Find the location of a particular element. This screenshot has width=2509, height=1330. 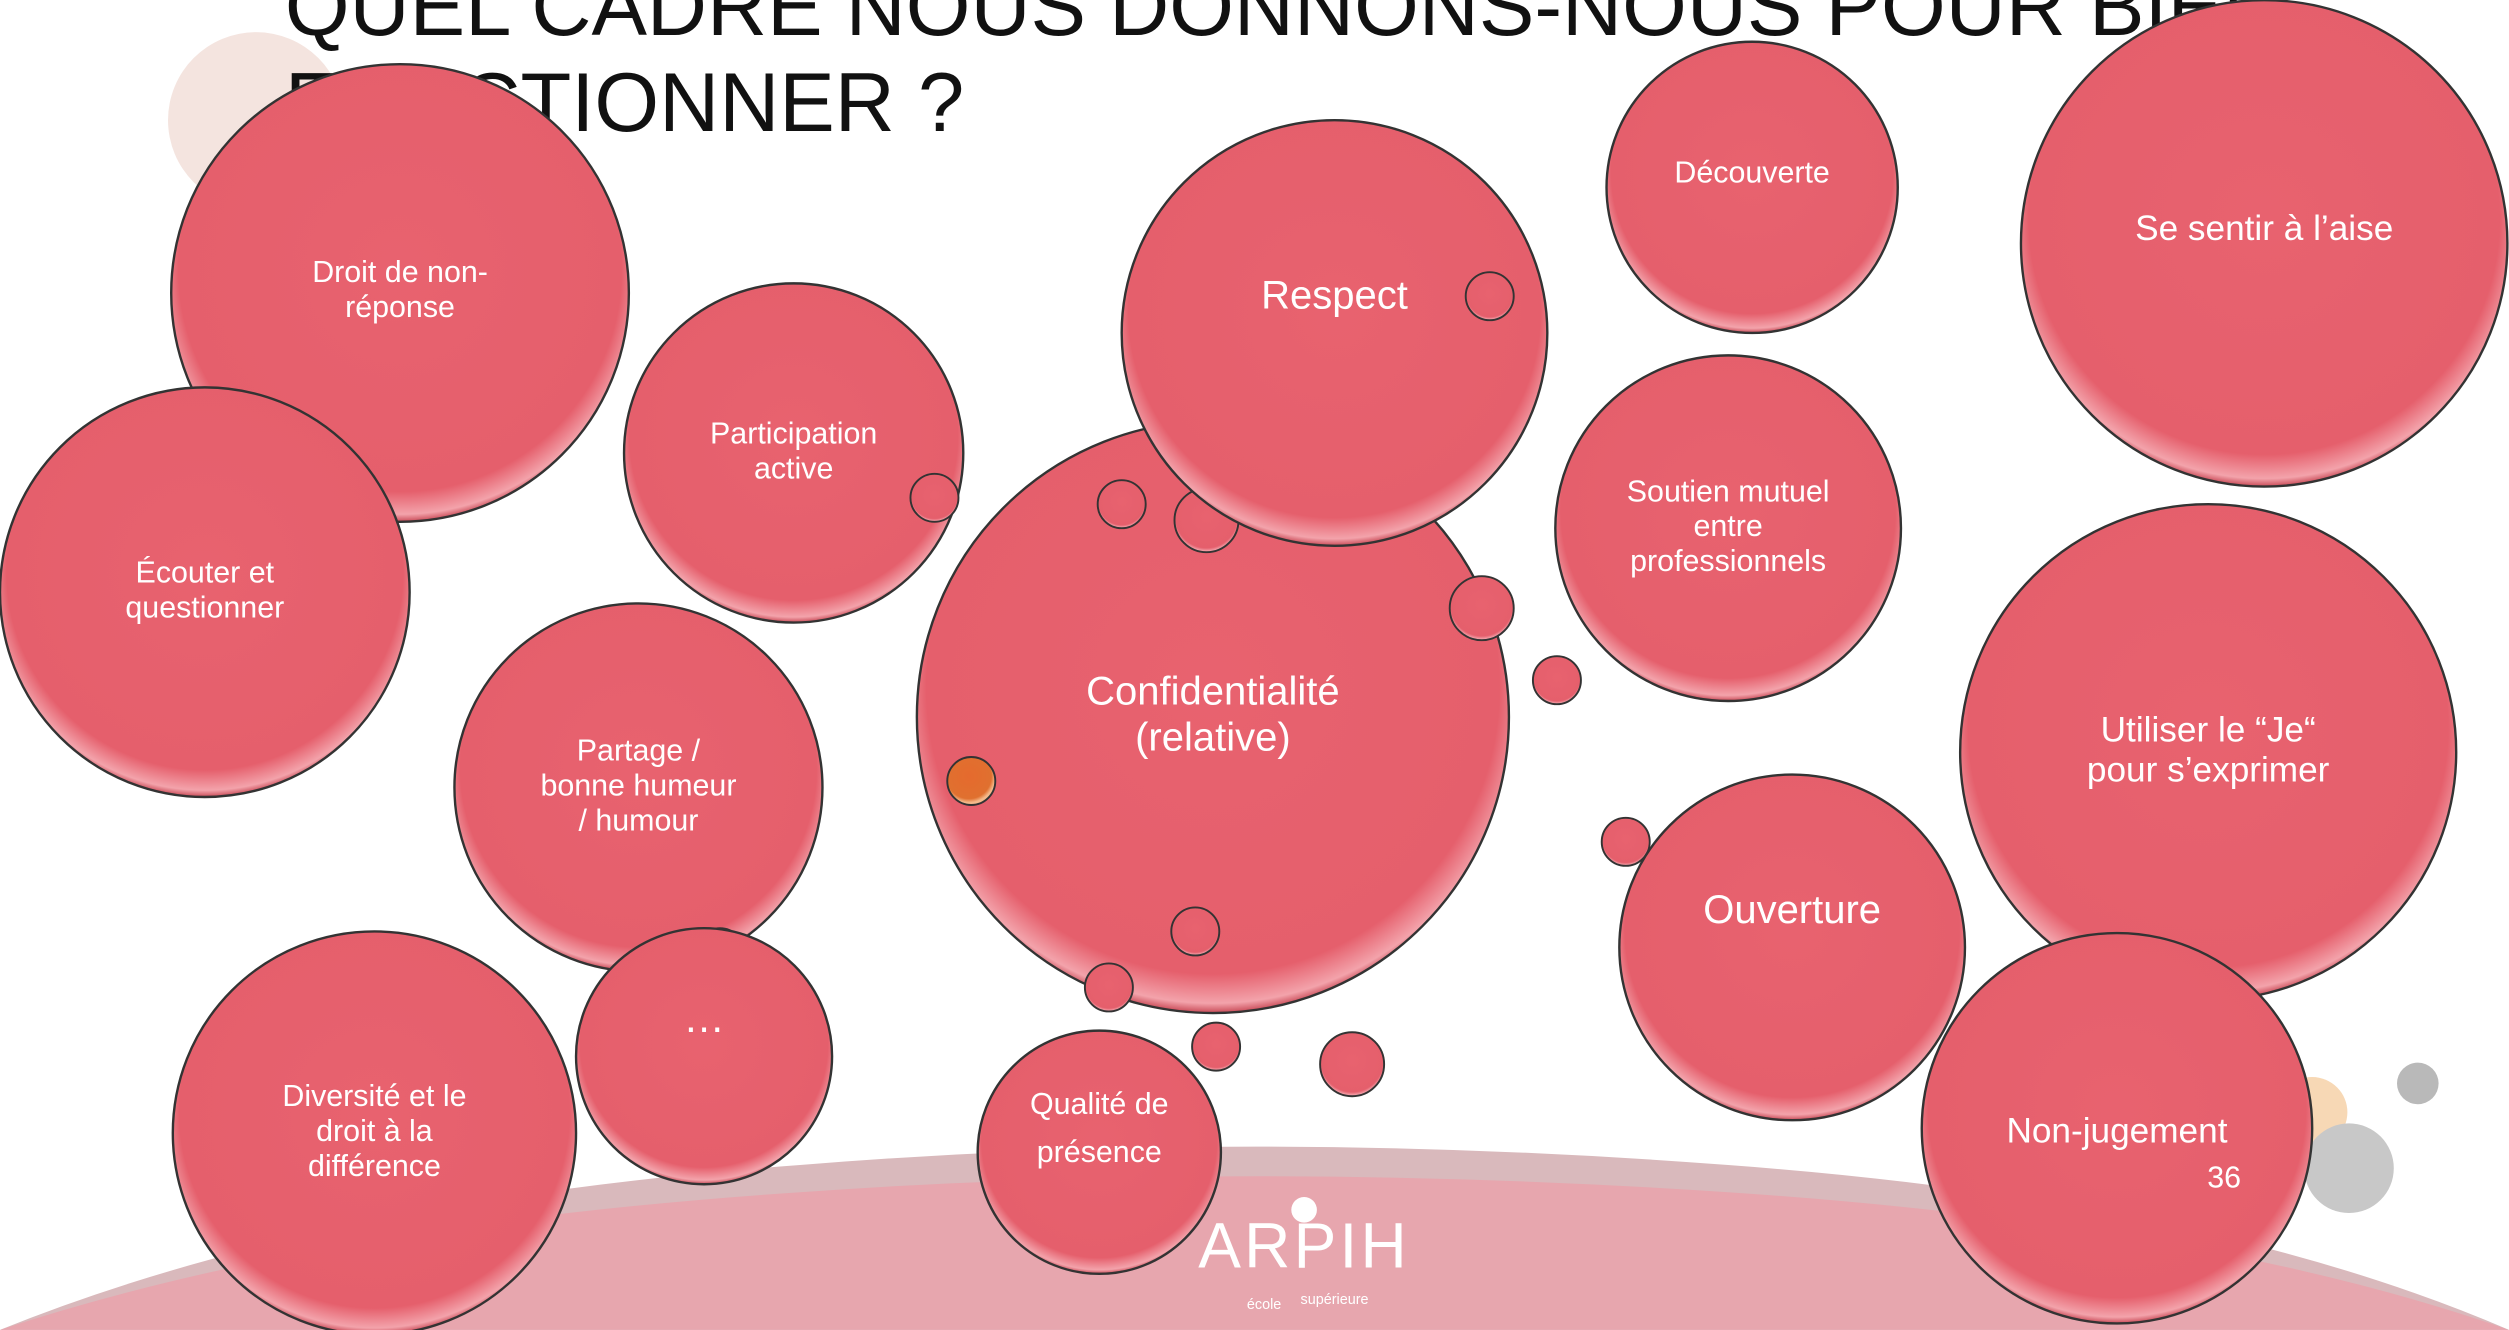

bubble-label: différence is located at coordinates (374, 1166).